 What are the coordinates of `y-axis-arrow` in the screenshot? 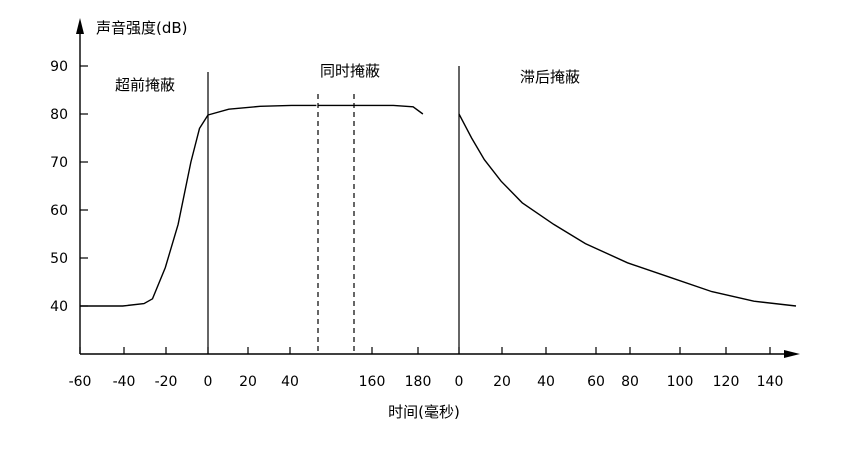 It's located at (80, 26).